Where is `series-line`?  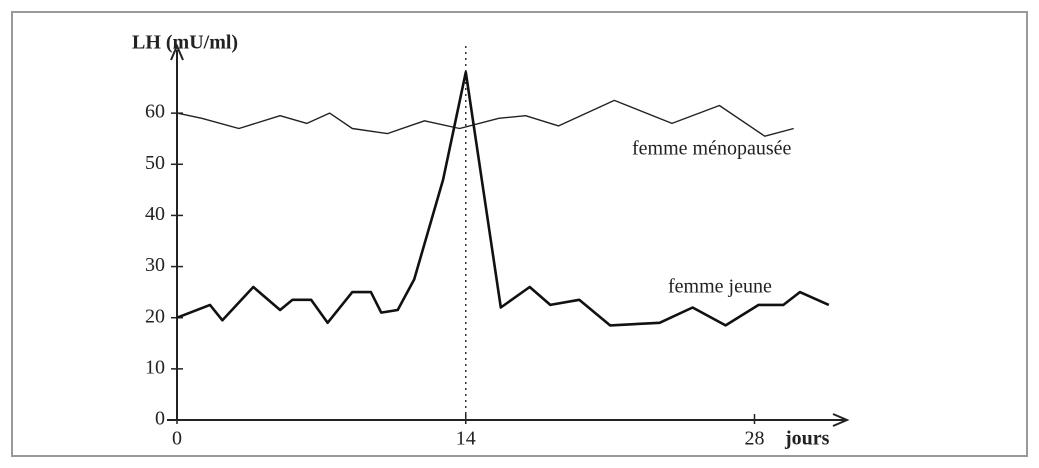 series-line is located at coordinates (485, 118).